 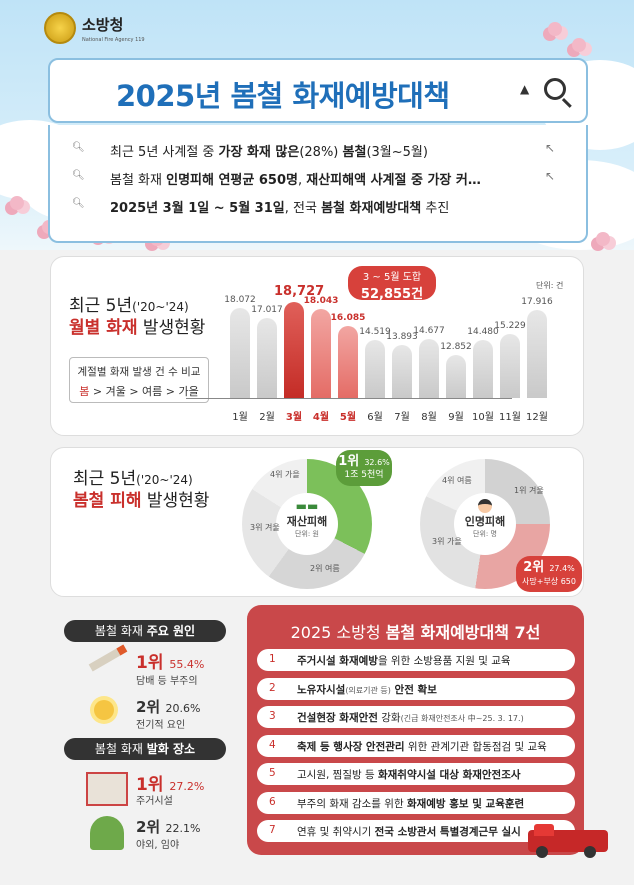 What do you see at coordinates (129, 306) in the screenshot?
I see `monthly-title: 최근 5년('20~'24)` at bounding box center [129, 306].